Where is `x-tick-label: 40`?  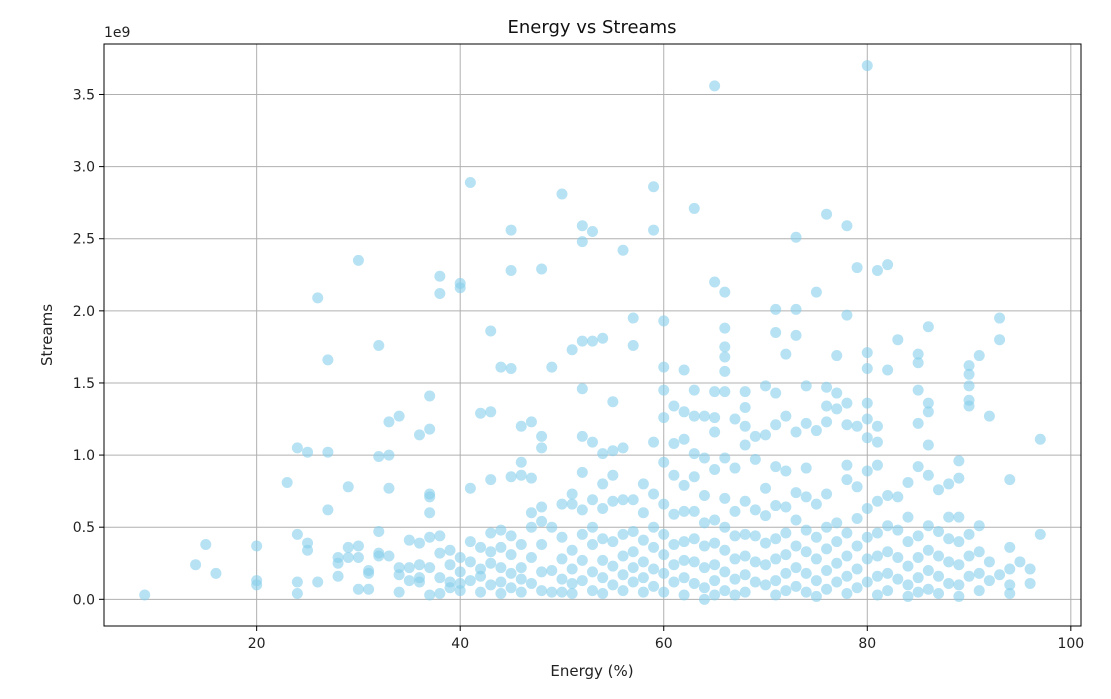 x-tick-label: 40 is located at coordinates (460, 644).